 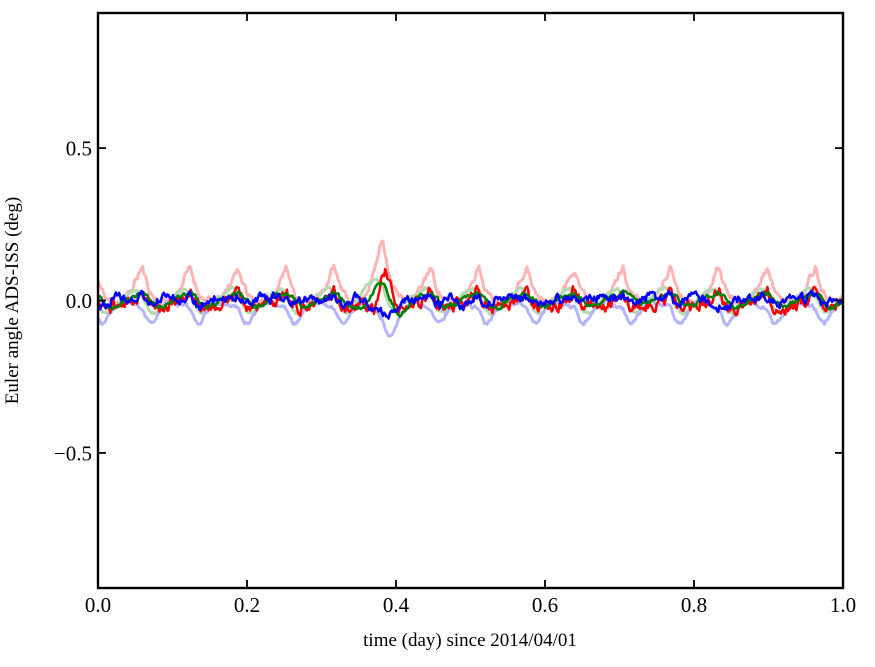 I want to click on x-axis-label: time (day) since 2014/04/01, so click(x=470, y=640).